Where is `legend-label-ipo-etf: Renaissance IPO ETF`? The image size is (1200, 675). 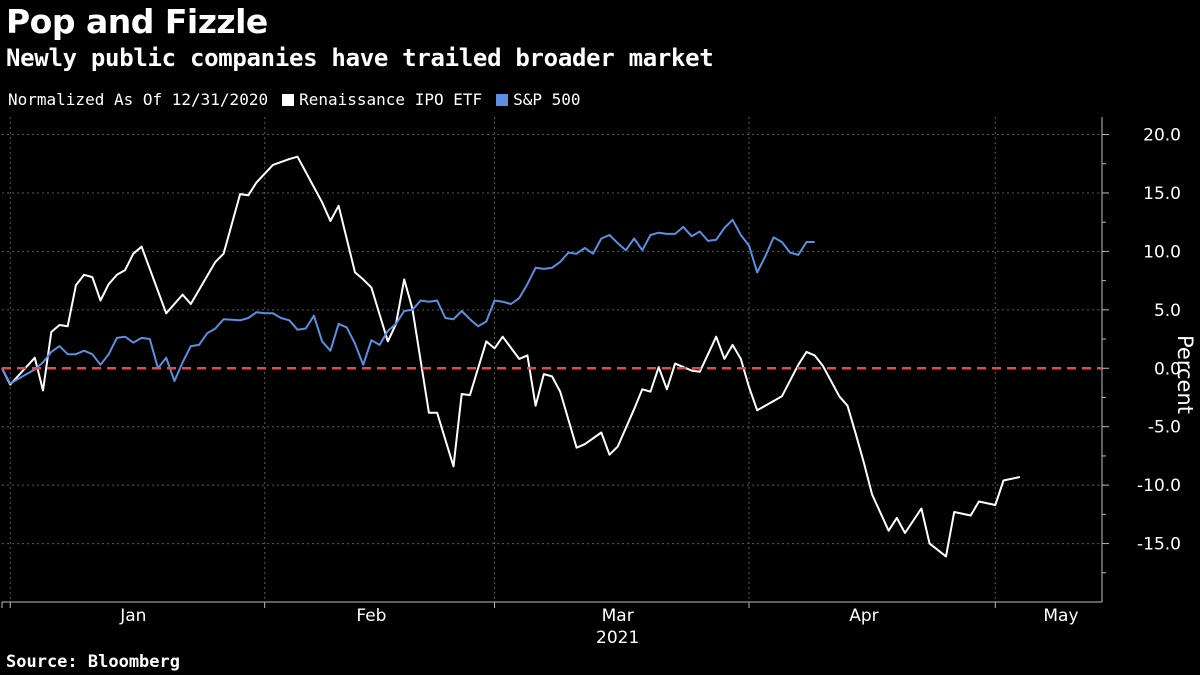 legend-label-ipo-etf: Renaissance IPO ETF is located at coordinates (391, 99).